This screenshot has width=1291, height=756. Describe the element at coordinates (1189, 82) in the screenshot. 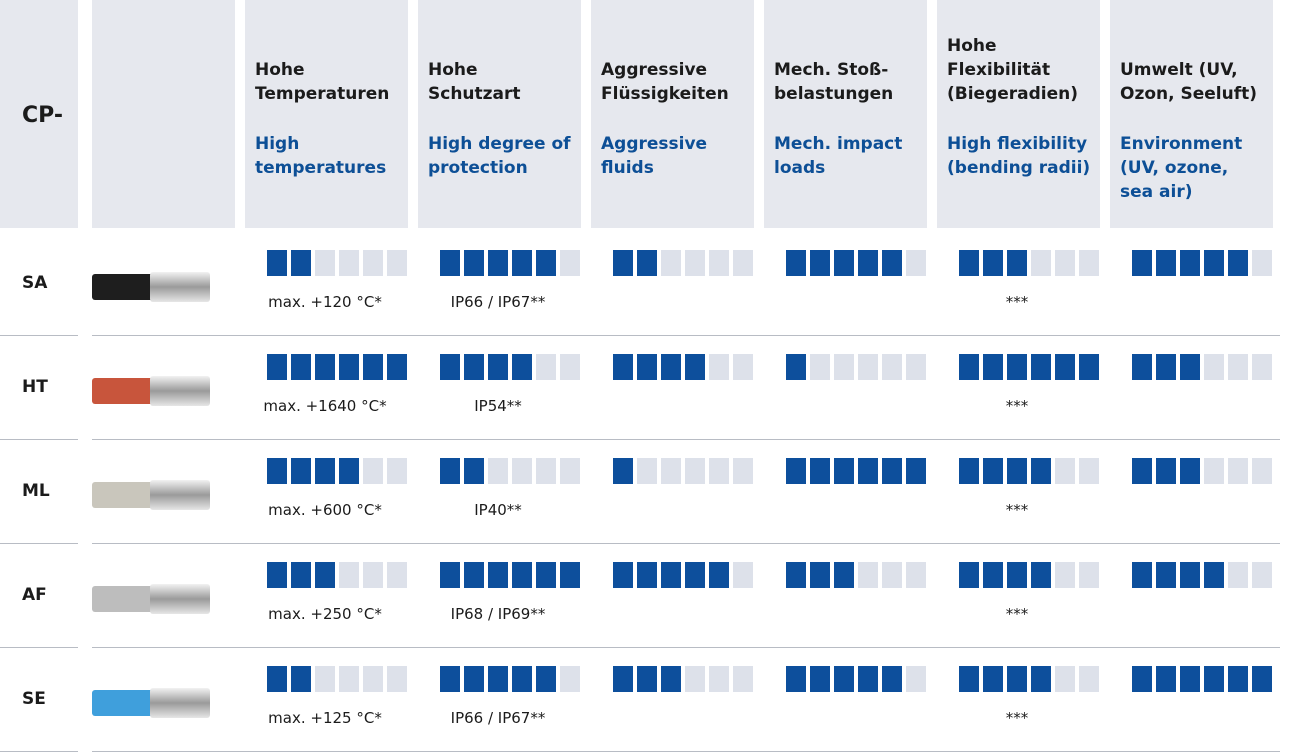

I see `header-german: Umwelt (UV, Ozon, Seeluft)` at that location.